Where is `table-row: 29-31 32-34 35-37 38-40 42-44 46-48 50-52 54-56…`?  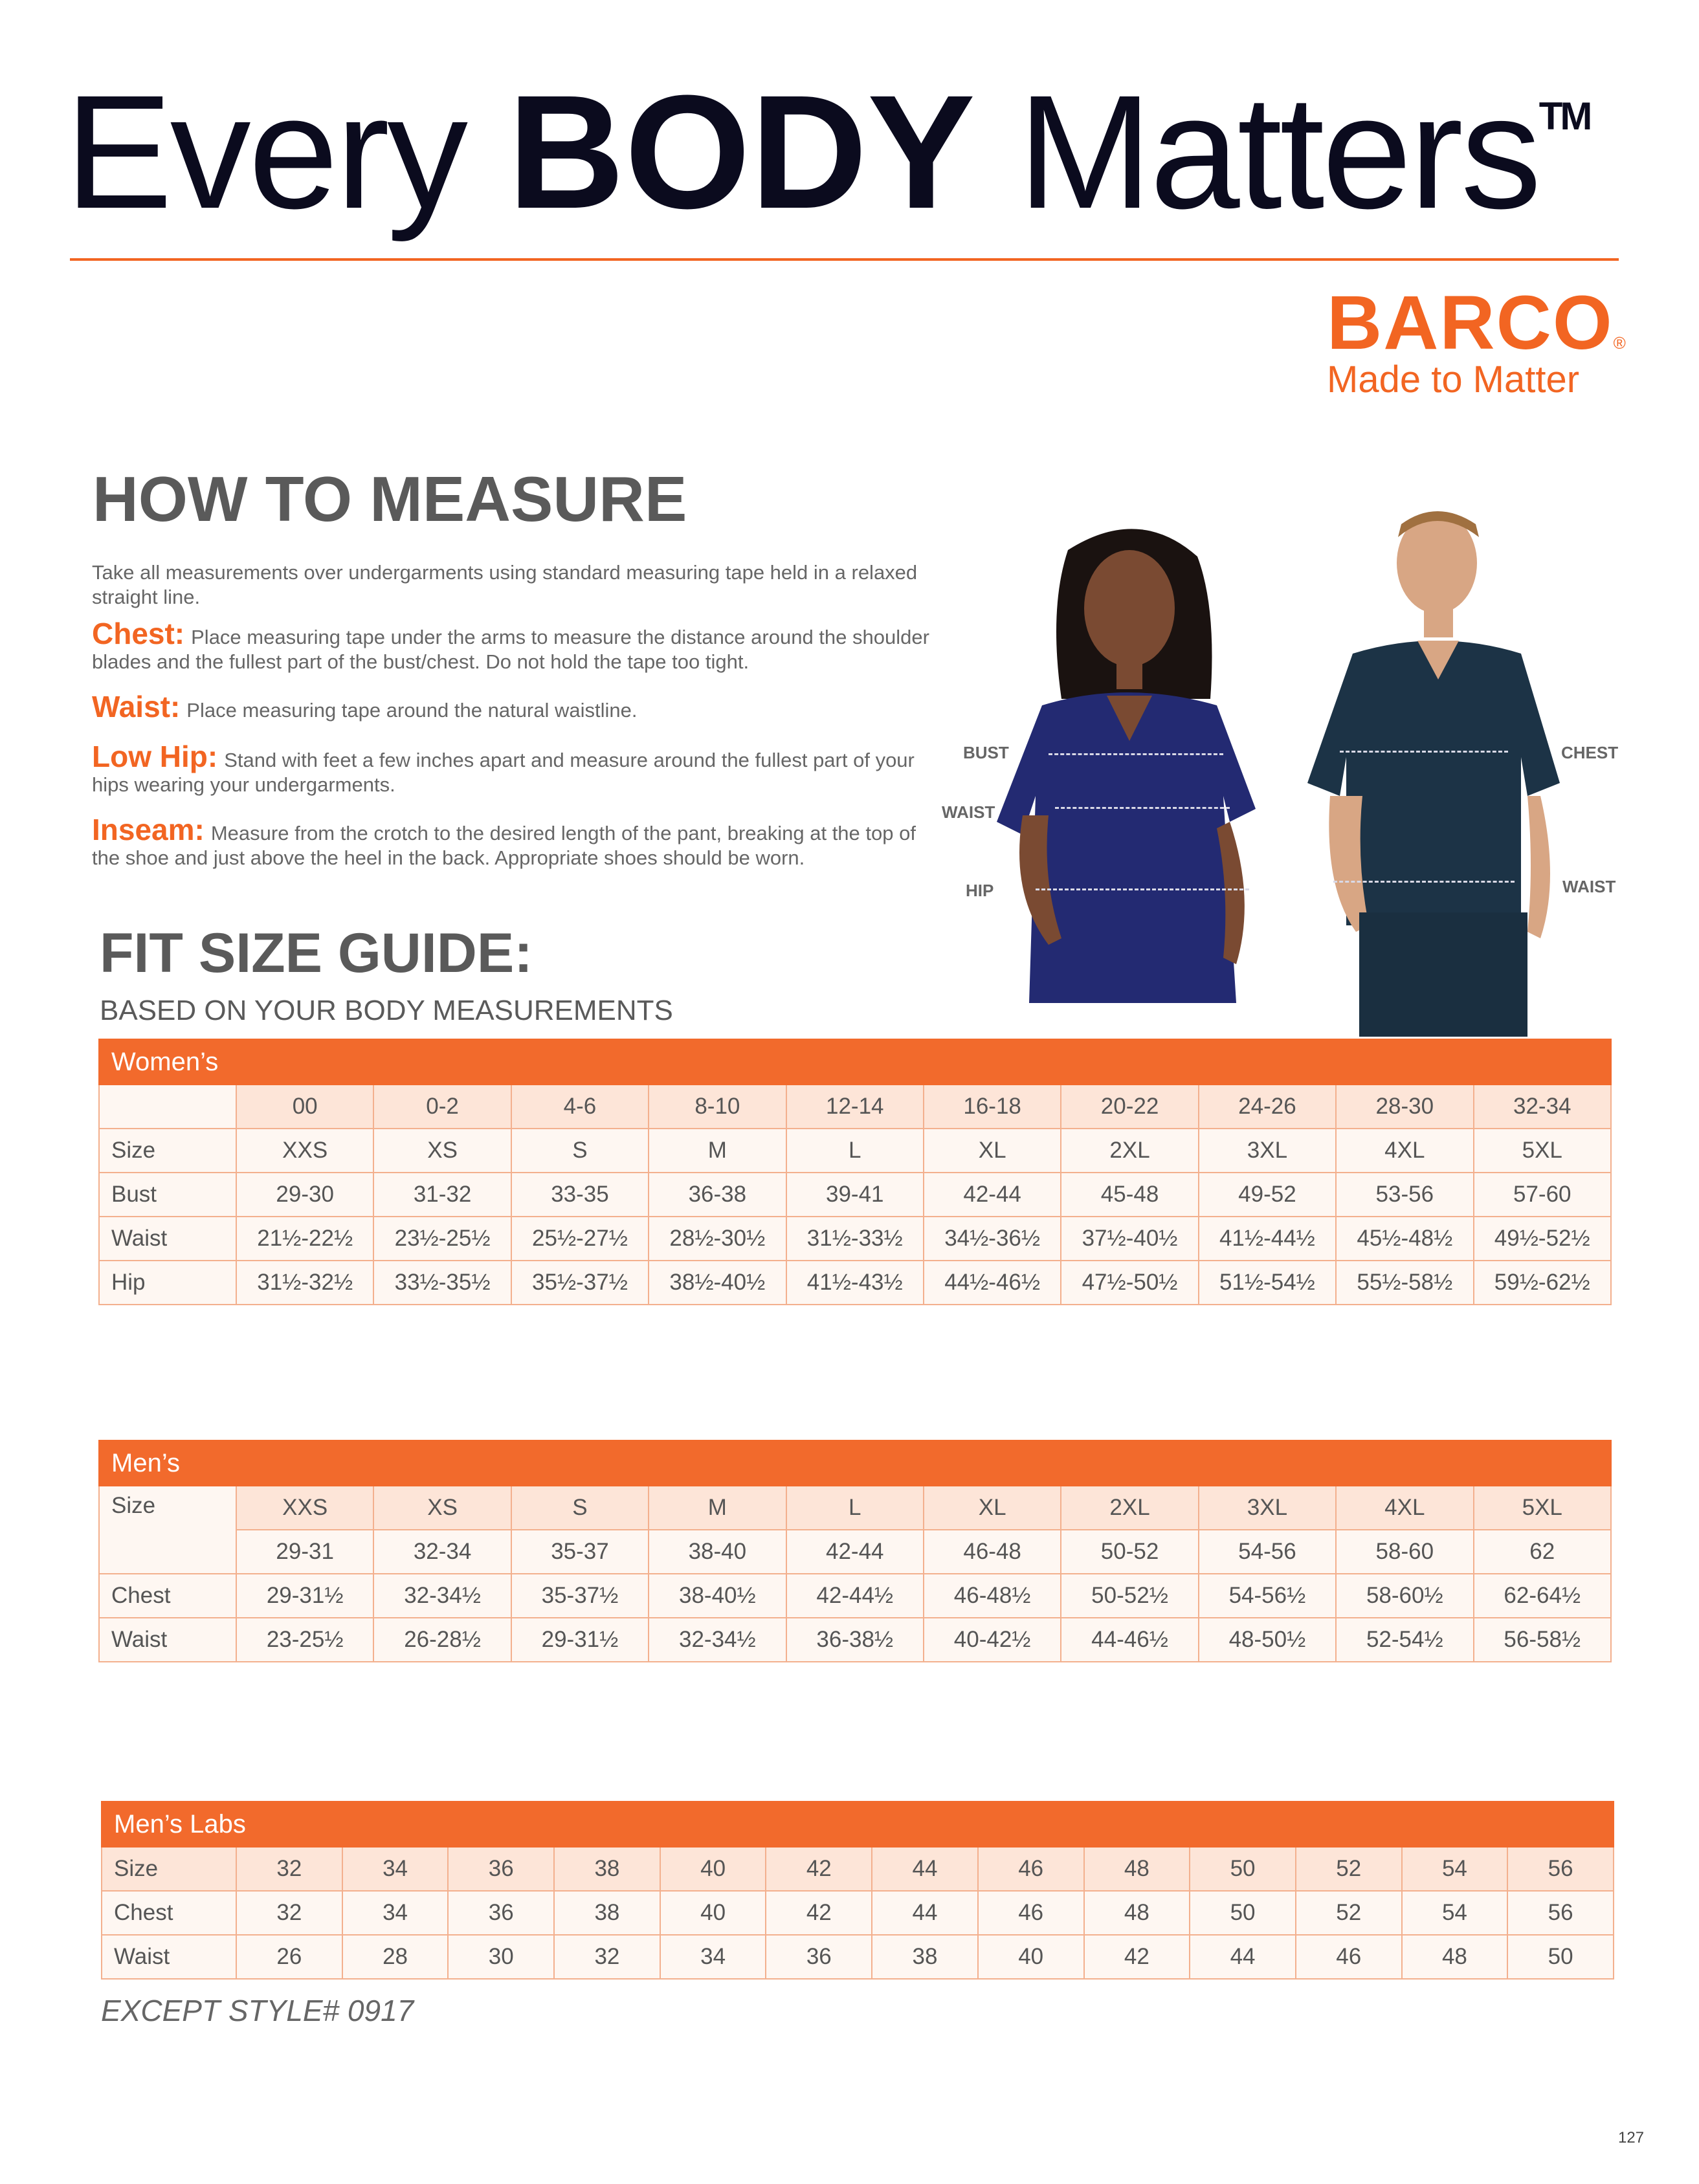
table-row: 29-31 32-34 35-37 38-40 42-44 46-48 50-52 54-56… is located at coordinates (855, 1551).